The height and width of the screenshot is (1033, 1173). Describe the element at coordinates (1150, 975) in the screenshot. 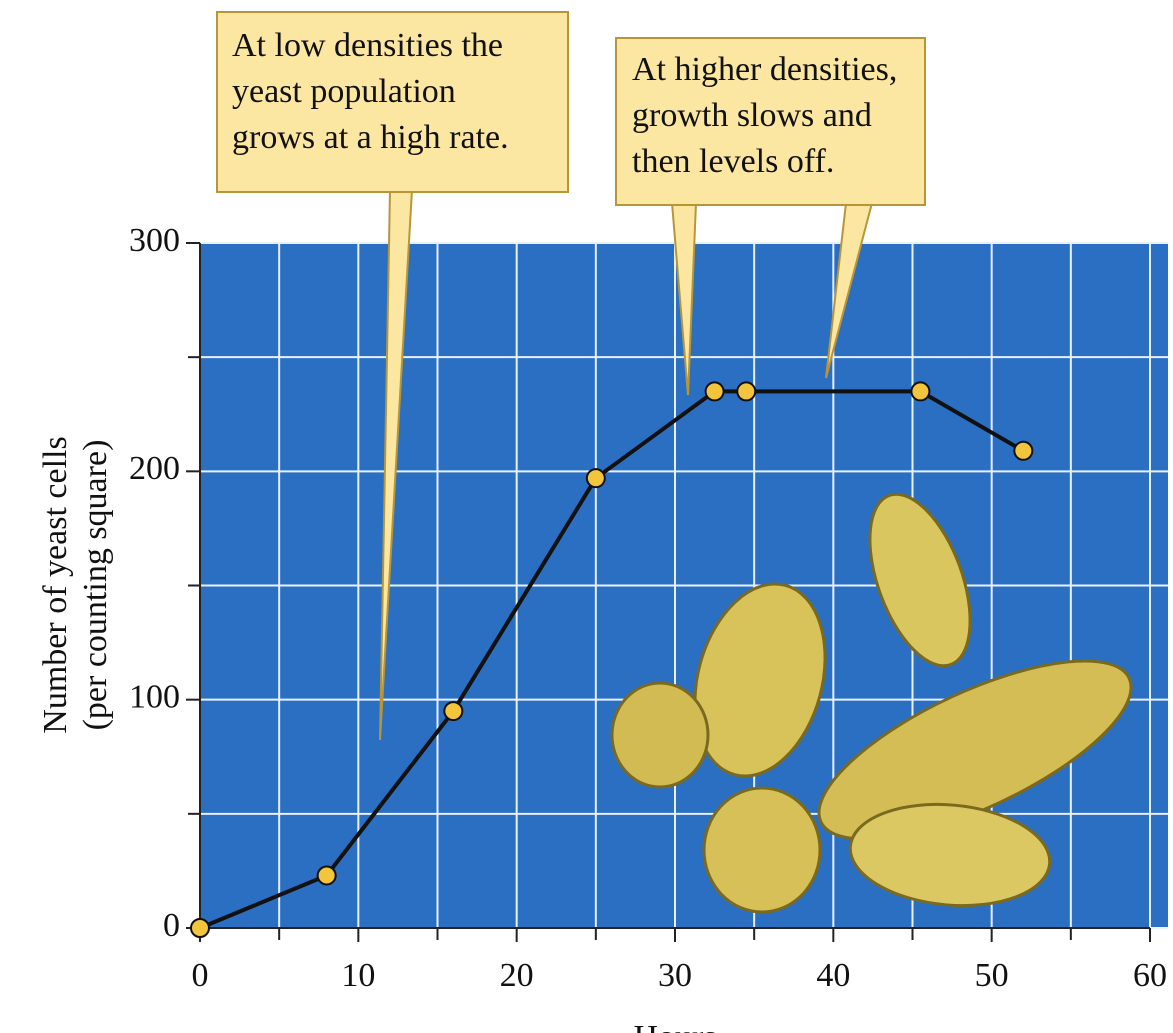

I see `x-tick-label: 60` at that location.